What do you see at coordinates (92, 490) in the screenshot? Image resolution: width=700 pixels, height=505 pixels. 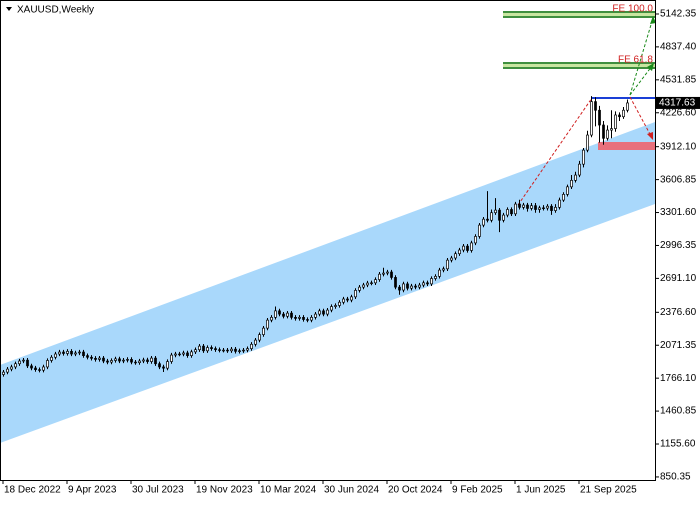 I see `x-tick-label: 9 Apr 2023` at bounding box center [92, 490].